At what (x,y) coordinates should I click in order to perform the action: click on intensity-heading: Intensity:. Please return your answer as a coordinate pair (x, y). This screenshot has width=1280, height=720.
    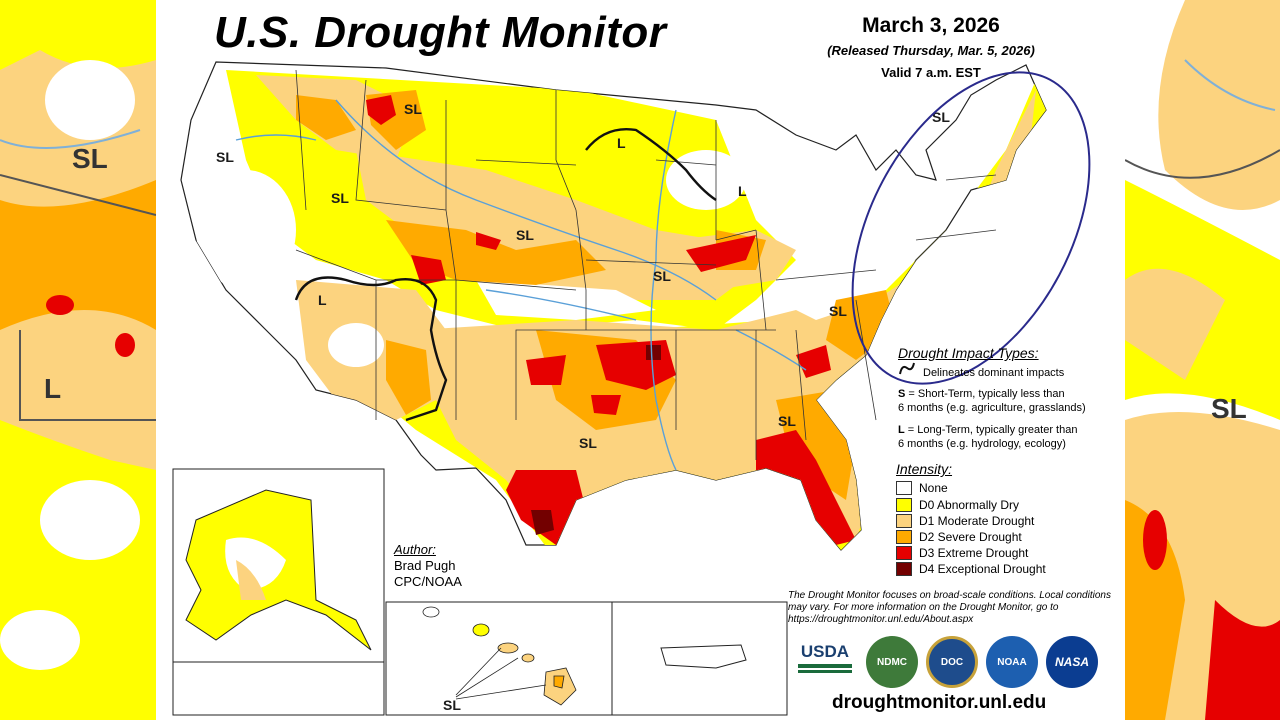
    Looking at the image, I should click on (924, 469).